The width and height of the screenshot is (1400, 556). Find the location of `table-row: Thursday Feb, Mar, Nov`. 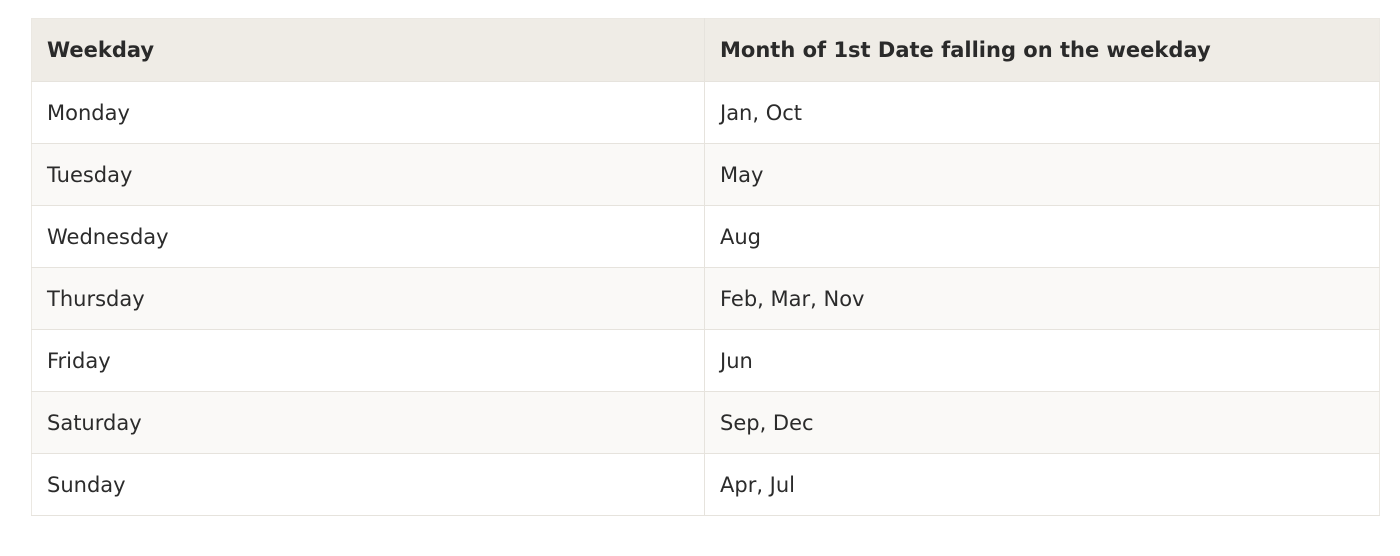

table-row: Thursday Feb, Mar, Nov is located at coordinates (705, 298).